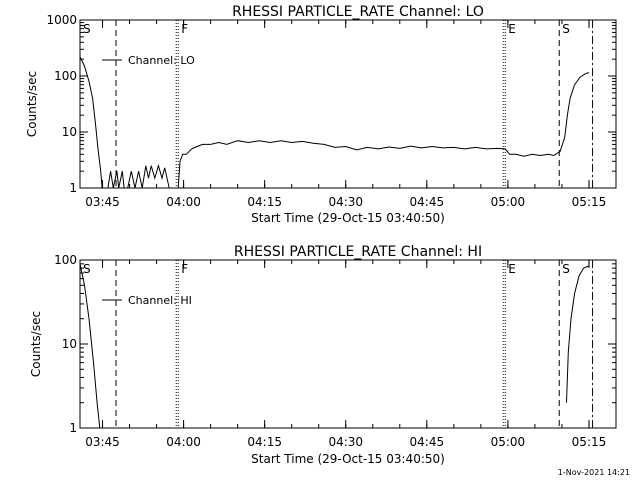 The image size is (640, 480). I want to click on legend-label: Channel: LO, so click(161, 60).